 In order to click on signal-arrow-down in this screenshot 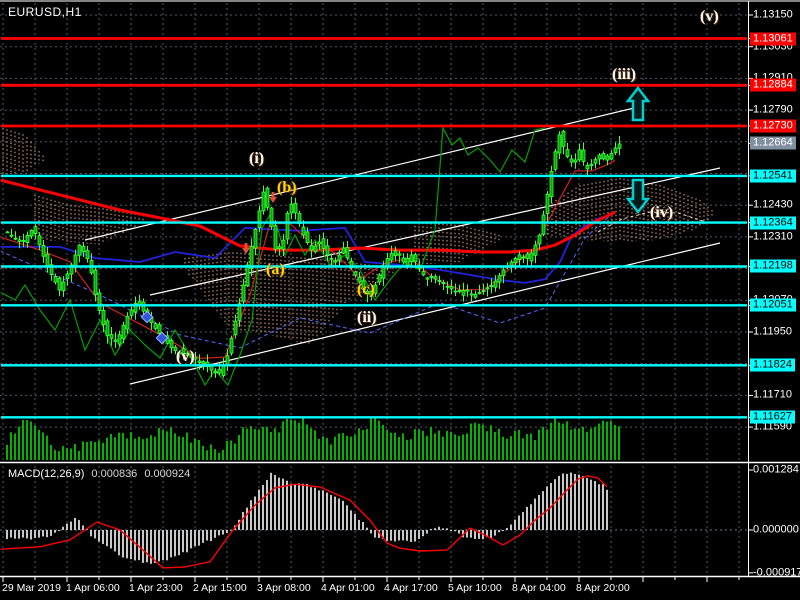, I will do `click(638, 196)`.